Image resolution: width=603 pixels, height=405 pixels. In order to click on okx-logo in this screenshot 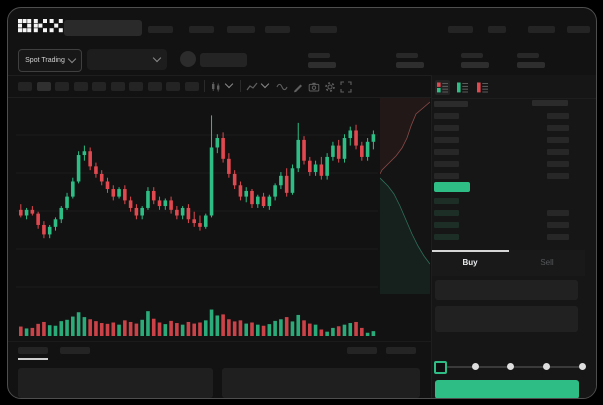, I will do `click(40, 26)`.